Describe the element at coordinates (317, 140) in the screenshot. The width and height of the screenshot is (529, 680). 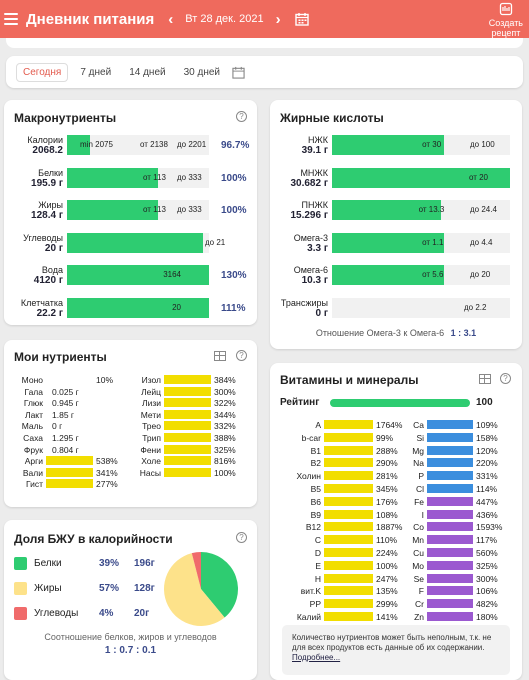
I see `fatty-acid-name: НЖК` at that location.